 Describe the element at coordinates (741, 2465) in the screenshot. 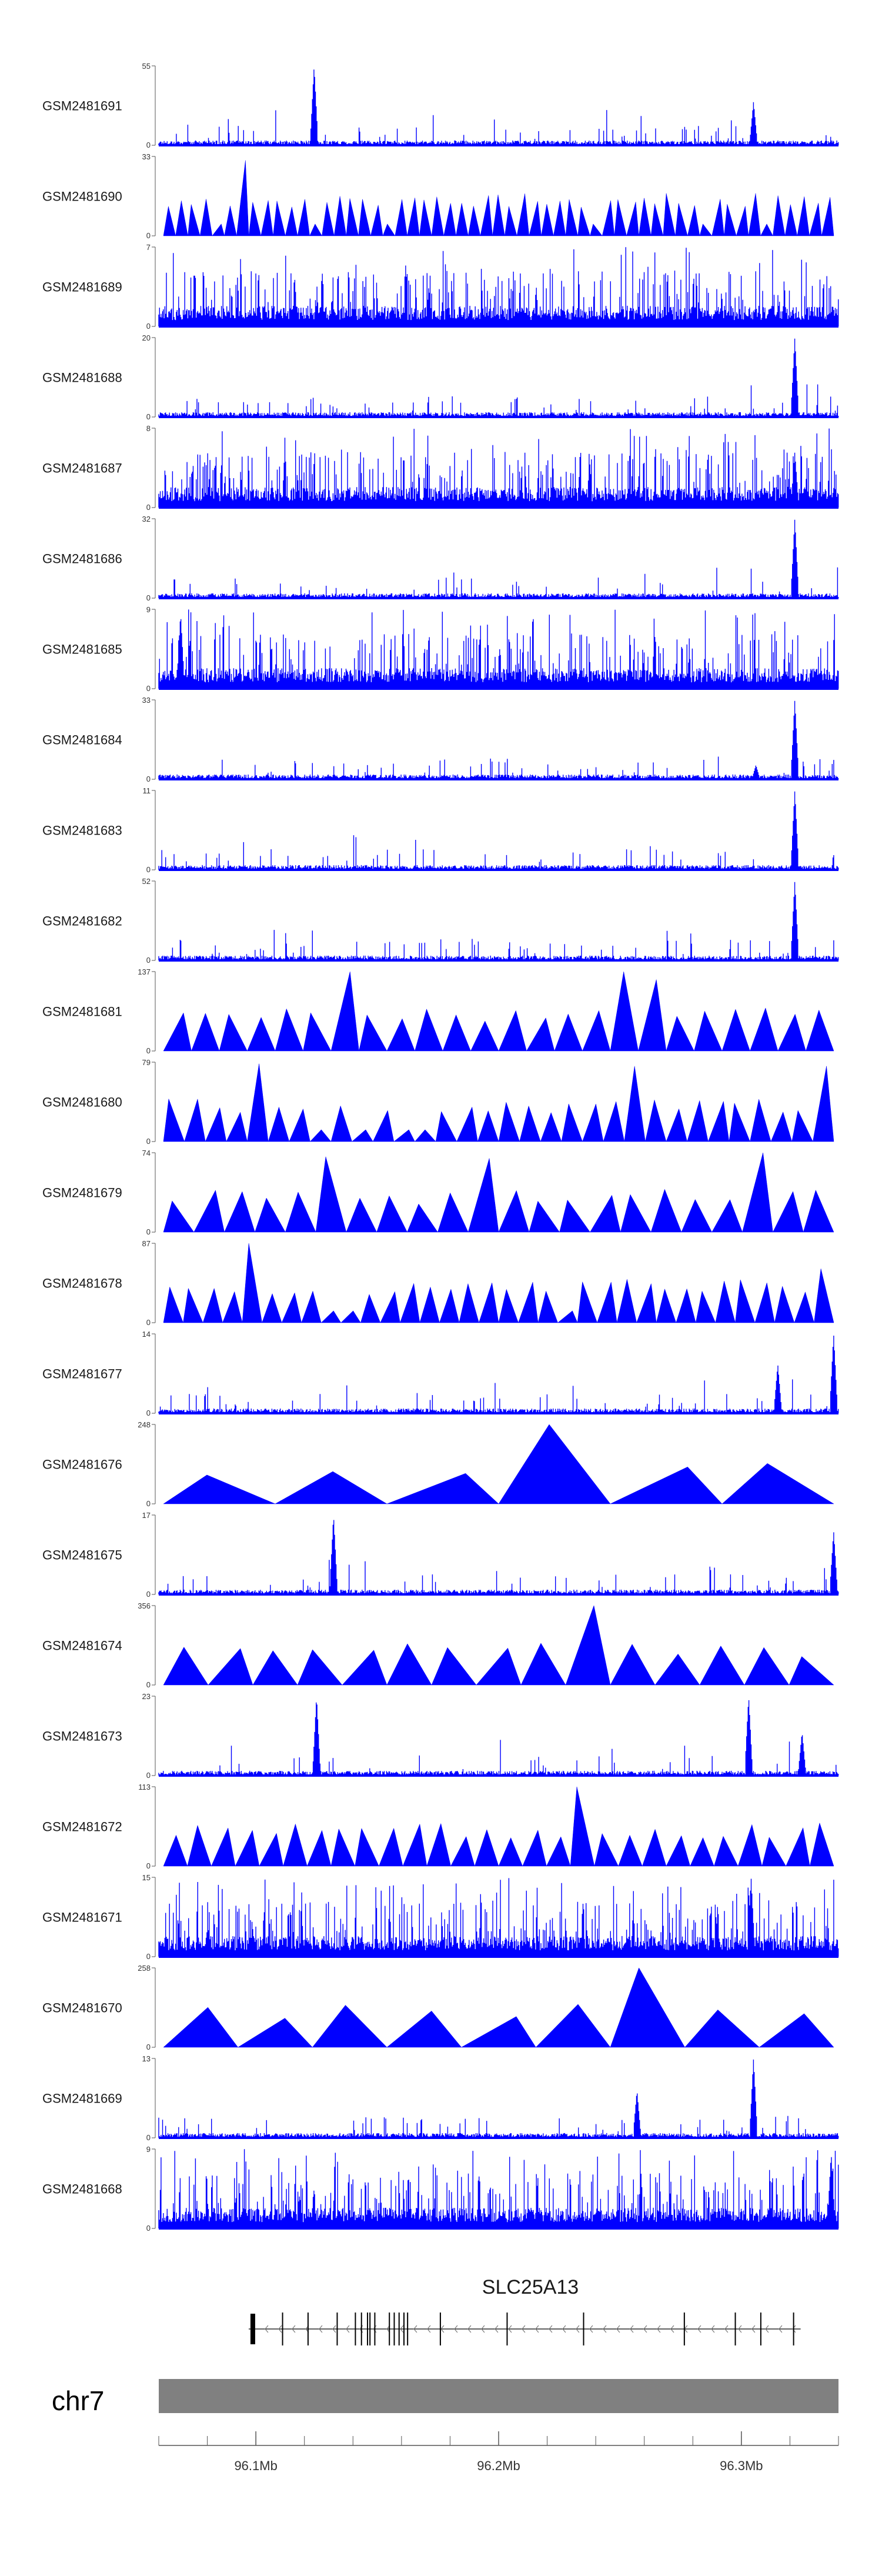

I see `axis-tick-label: 96.3Mb` at that location.